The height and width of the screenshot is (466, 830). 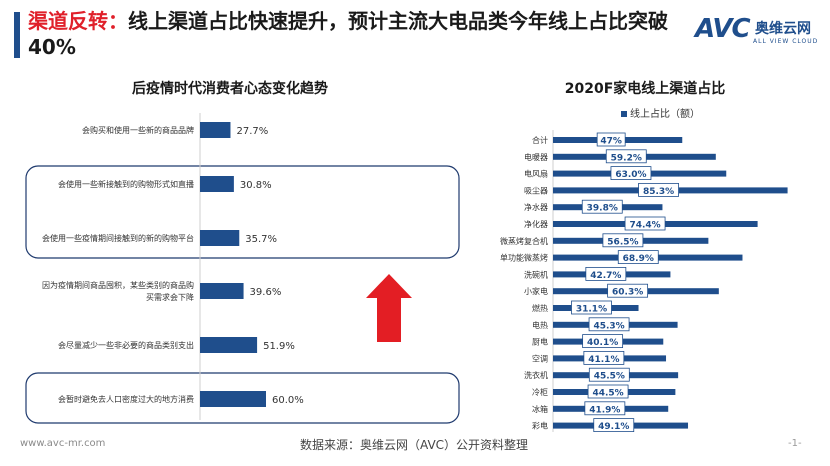 What do you see at coordinates (624, 114) in the screenshot?
I see `right-legend-swatch` at bounding box center [624, 114].